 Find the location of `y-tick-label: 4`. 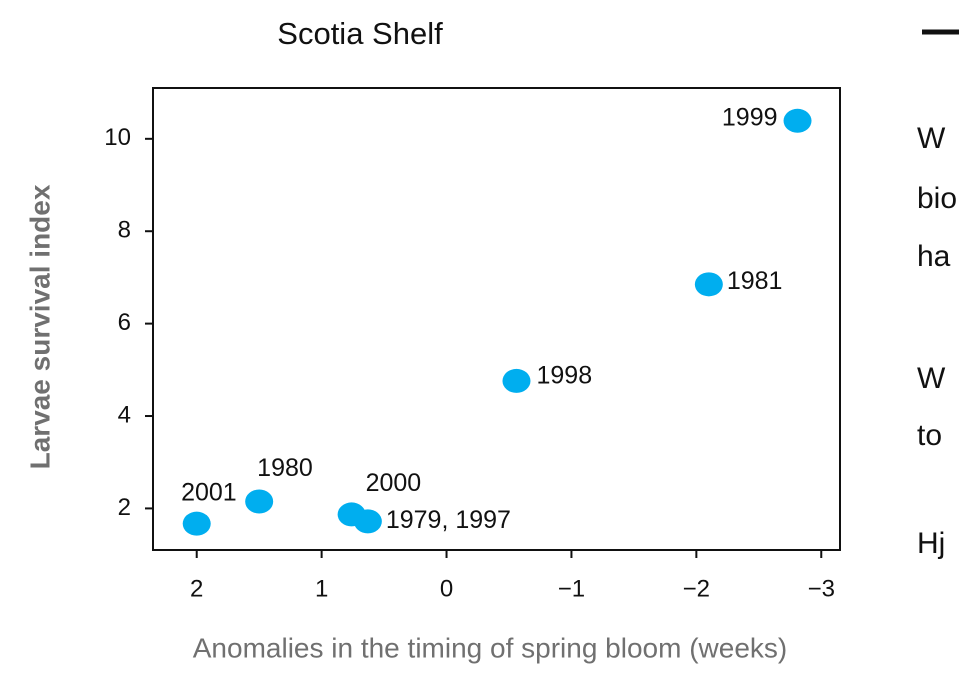

y-tick-label: 4 is located at coordinates (124, 414).